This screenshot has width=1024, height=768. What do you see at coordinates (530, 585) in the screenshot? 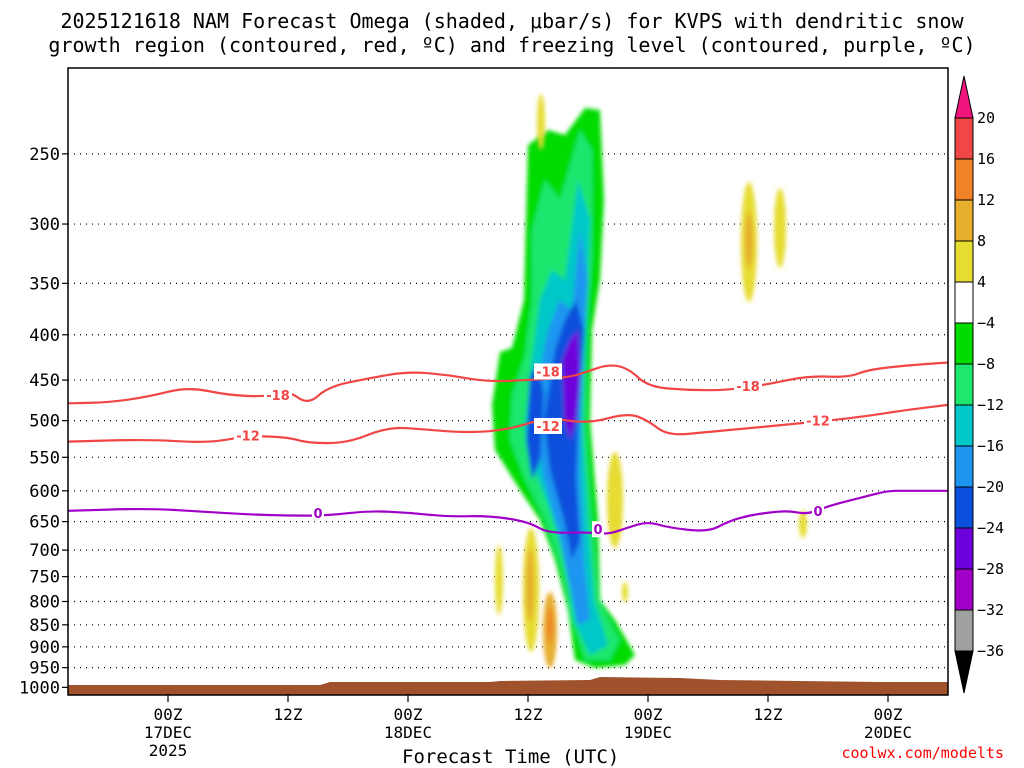
I see `omega-blob-low-2-core` at bounding box center [530, 585].